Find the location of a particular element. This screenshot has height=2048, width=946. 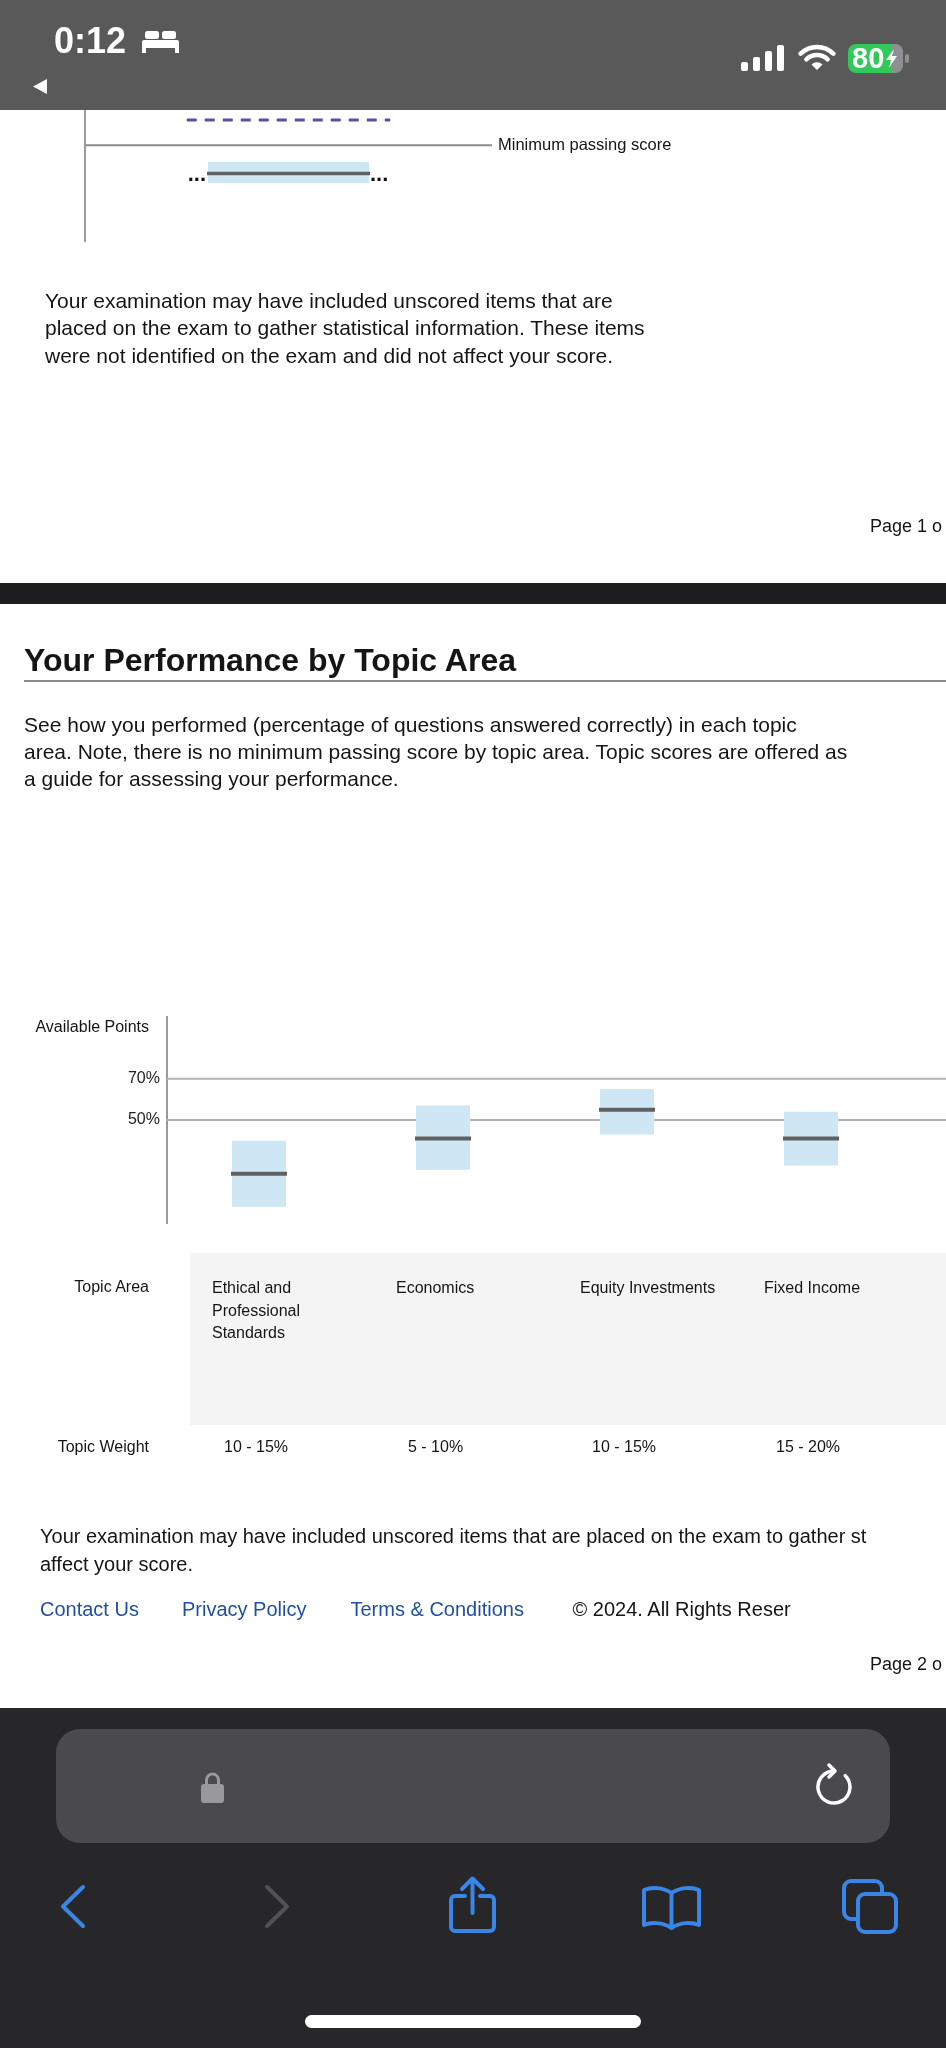

text: 15 - 20% is located at coordinates (808, 1447).